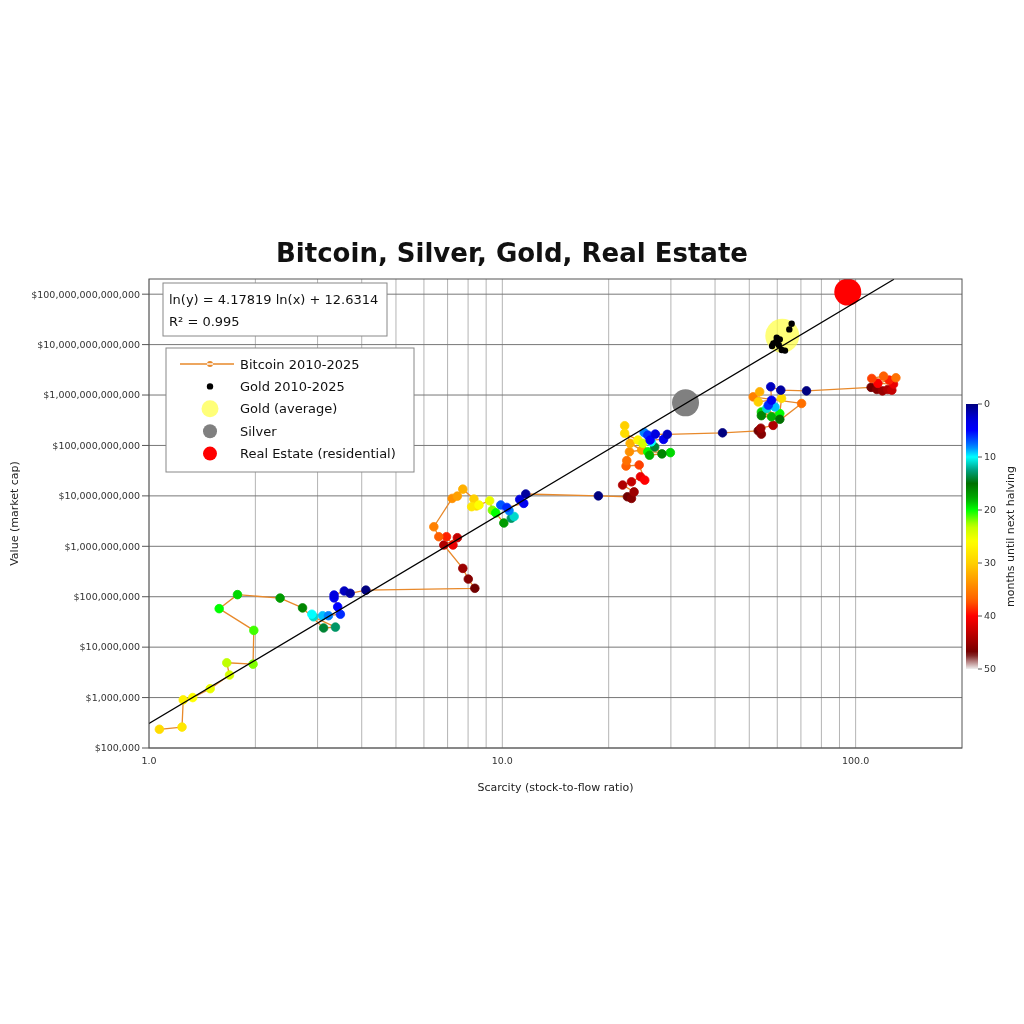 The height and width of the screenshot is (1024, 1024). What do you see at coordinates (990, 669) in the screenshot?
I see `color-bar-label: 50` at bounding box center [990, 669].